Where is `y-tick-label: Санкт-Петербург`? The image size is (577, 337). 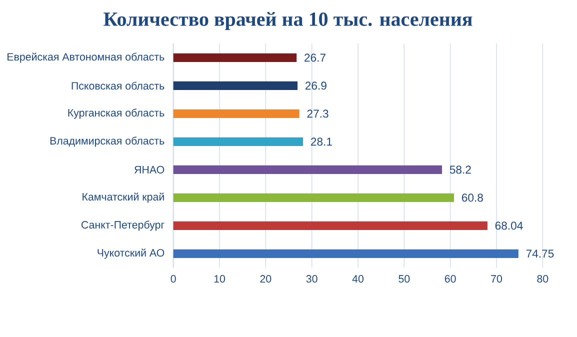 y-tick-label: Санкт-Петербург is located at coordinates (123, 225).